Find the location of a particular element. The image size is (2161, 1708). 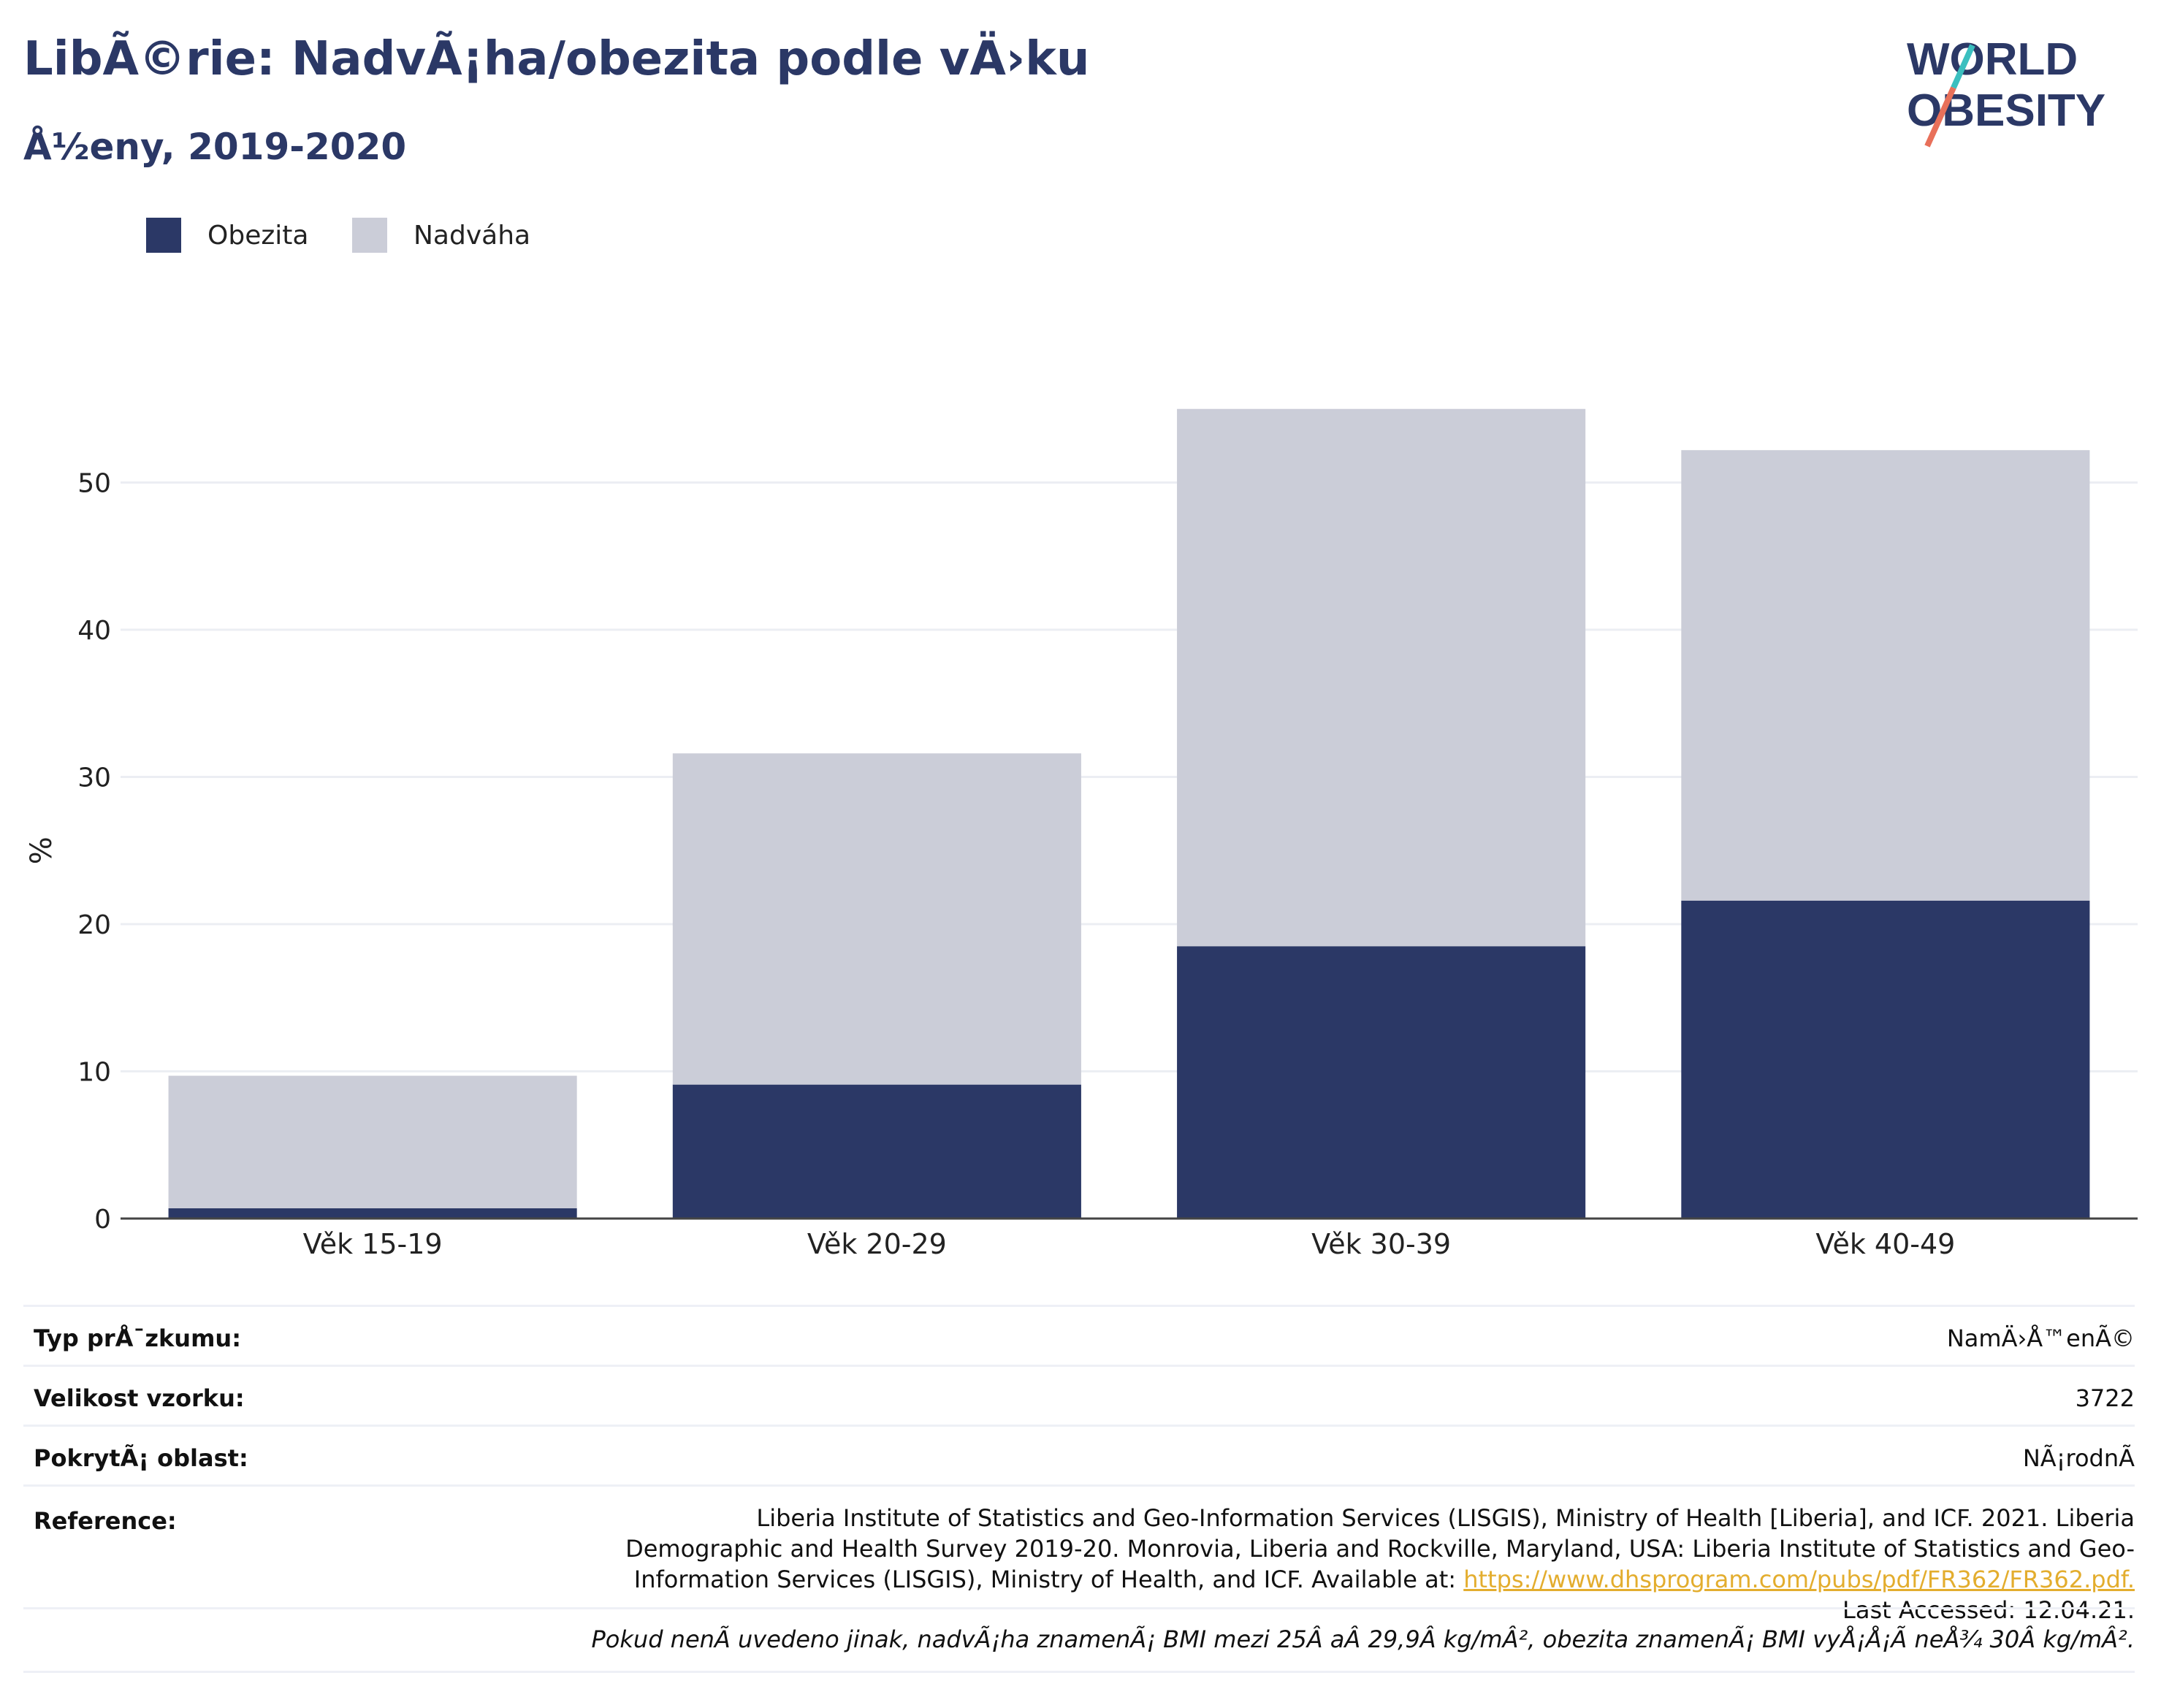

legend-item-obesity: Obezita is located at coordinates (227, 235).